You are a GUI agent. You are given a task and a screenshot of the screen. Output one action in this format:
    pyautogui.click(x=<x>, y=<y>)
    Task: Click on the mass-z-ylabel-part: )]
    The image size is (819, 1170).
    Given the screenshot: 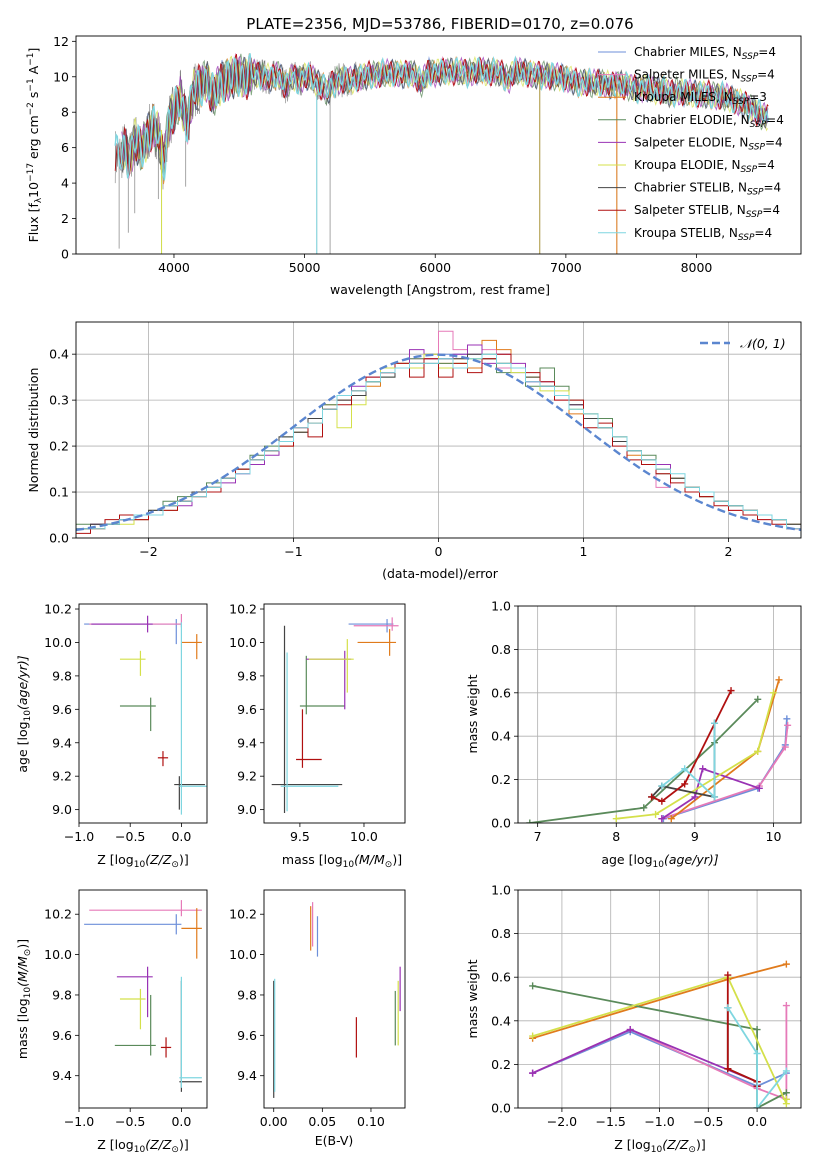 What is the action you would take?
    pyautogui.click(x=22, y=944)
    